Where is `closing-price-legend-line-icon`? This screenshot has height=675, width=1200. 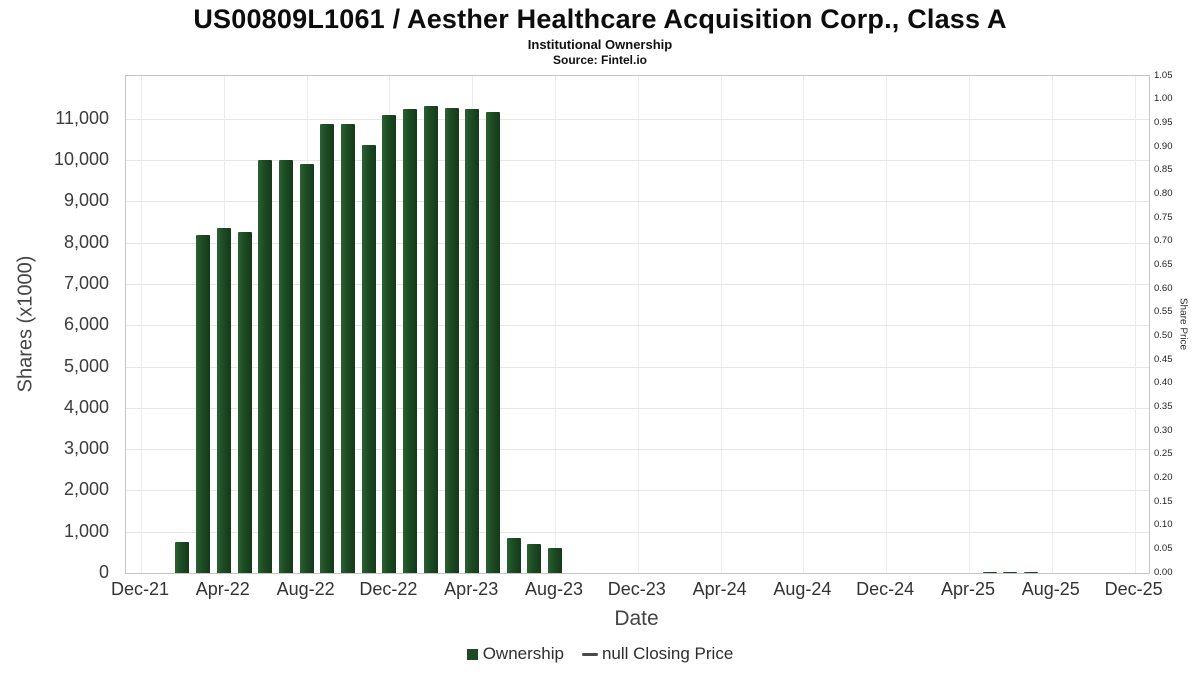 closing-price-legend-line-icon is located at coordinates (589, 654).